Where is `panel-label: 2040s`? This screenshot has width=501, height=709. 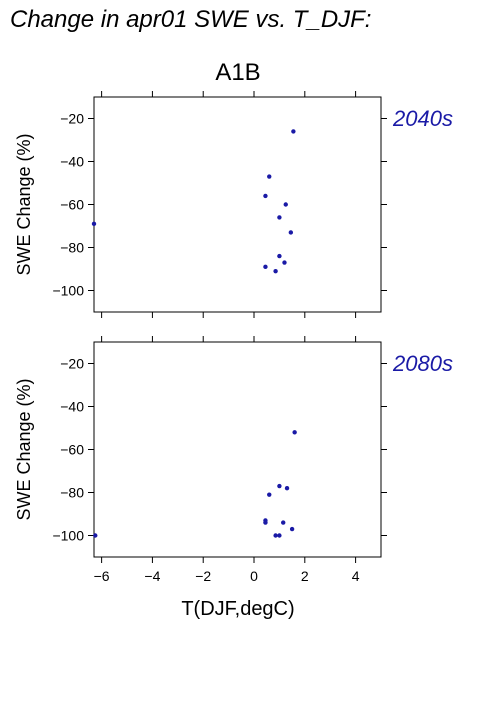 panel-label: 2040s is located at coordinates (422, 118).